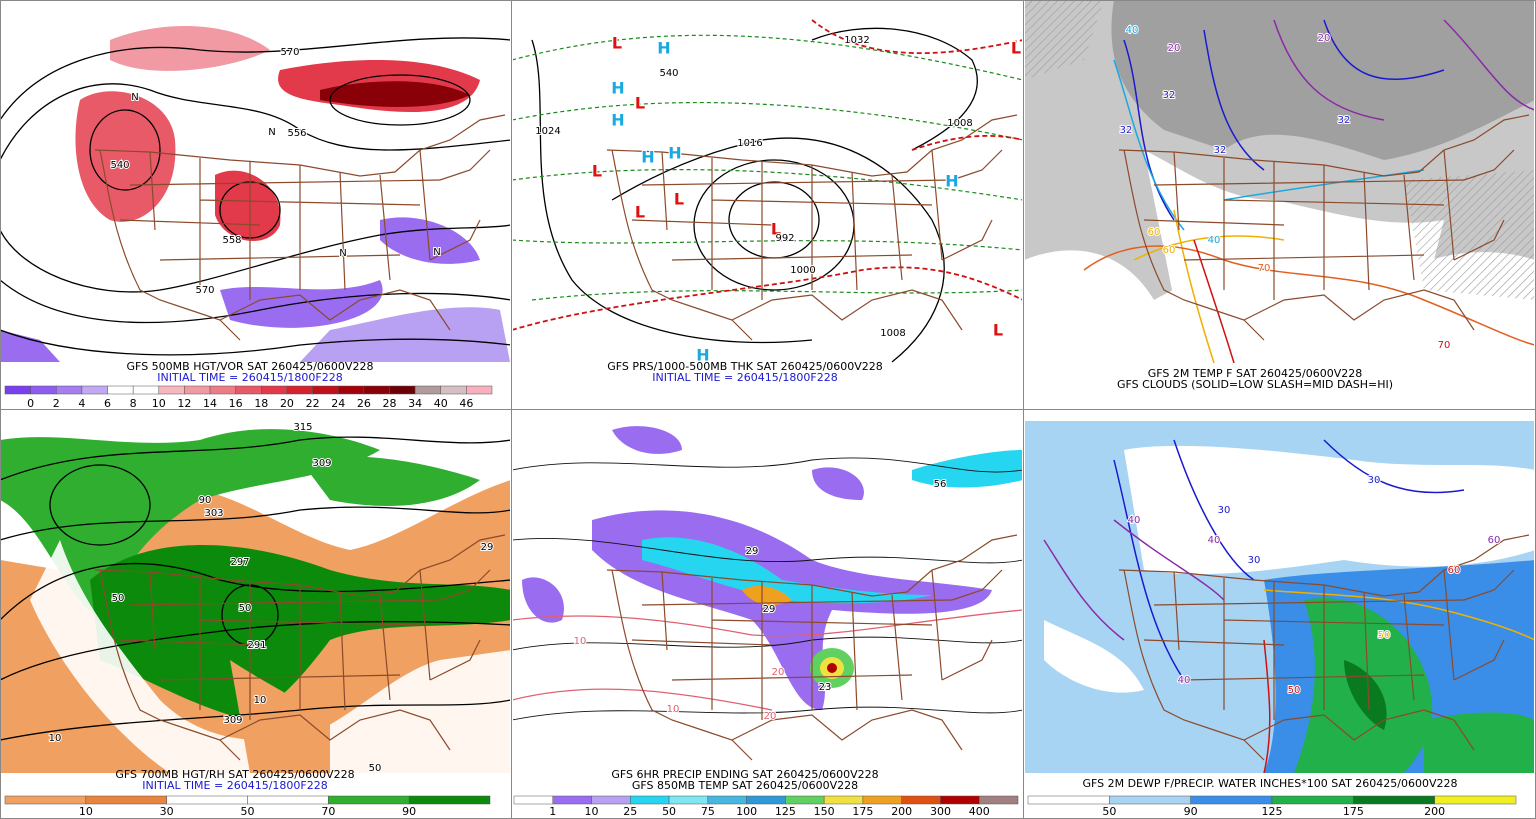 This screenshot has height=819, width=1536. I want to click on caption: GFS 2M TEMP F SAT 260425/0600V228, so click(1255, 373).